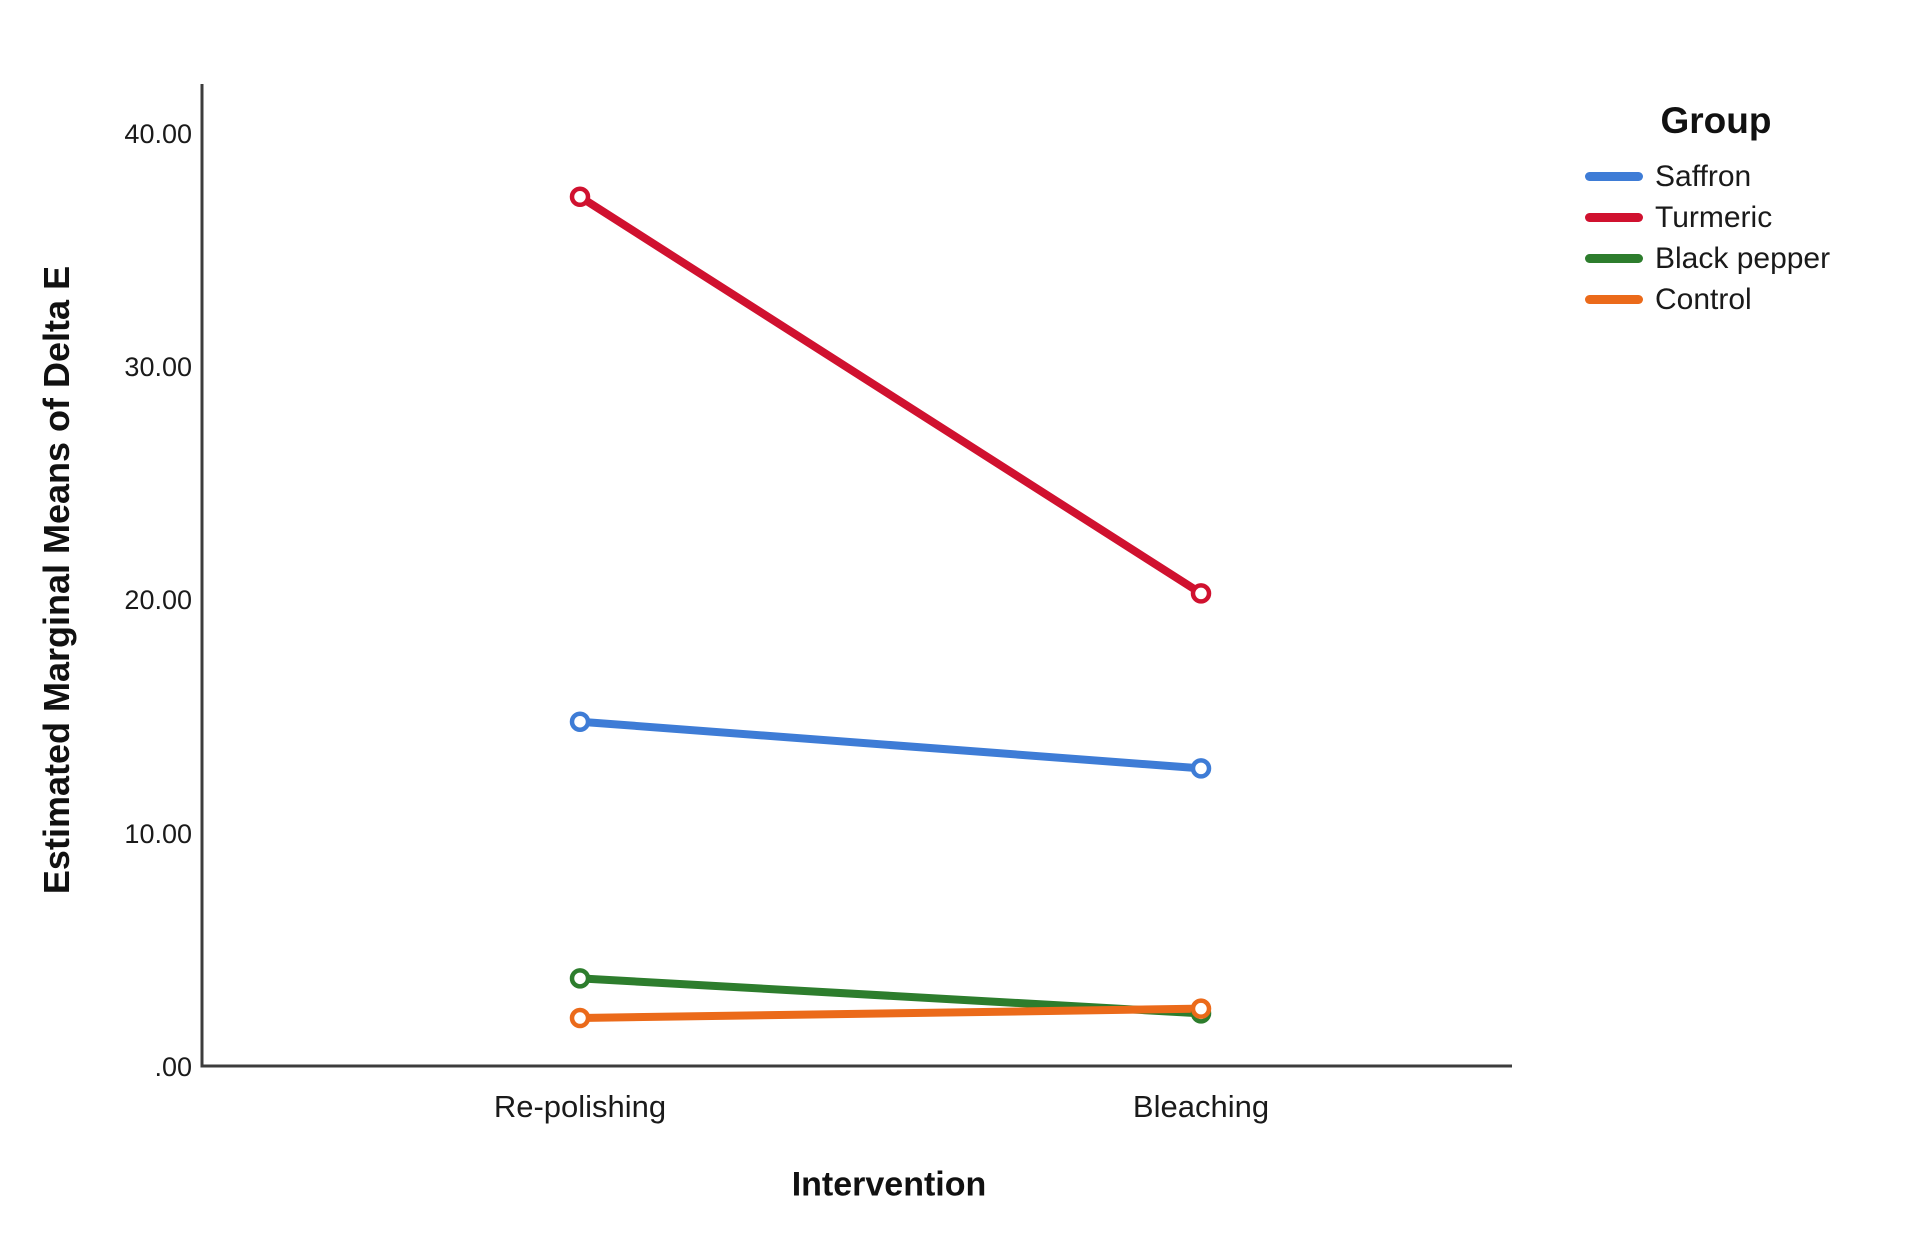 The image size is (1913, 1244). What do you see at coordinates (890, 745) in the screenshot?
I see `series-line-saffron` at bounding box center [890, 745].